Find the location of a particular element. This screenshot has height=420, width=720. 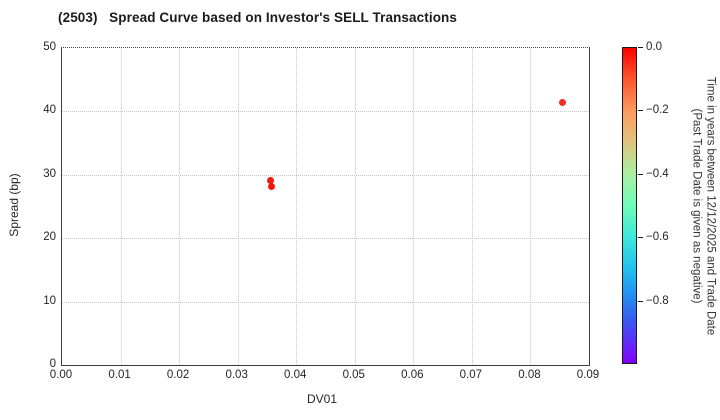

x-tick-label: 0.03 is located at coordinates (236, 375).